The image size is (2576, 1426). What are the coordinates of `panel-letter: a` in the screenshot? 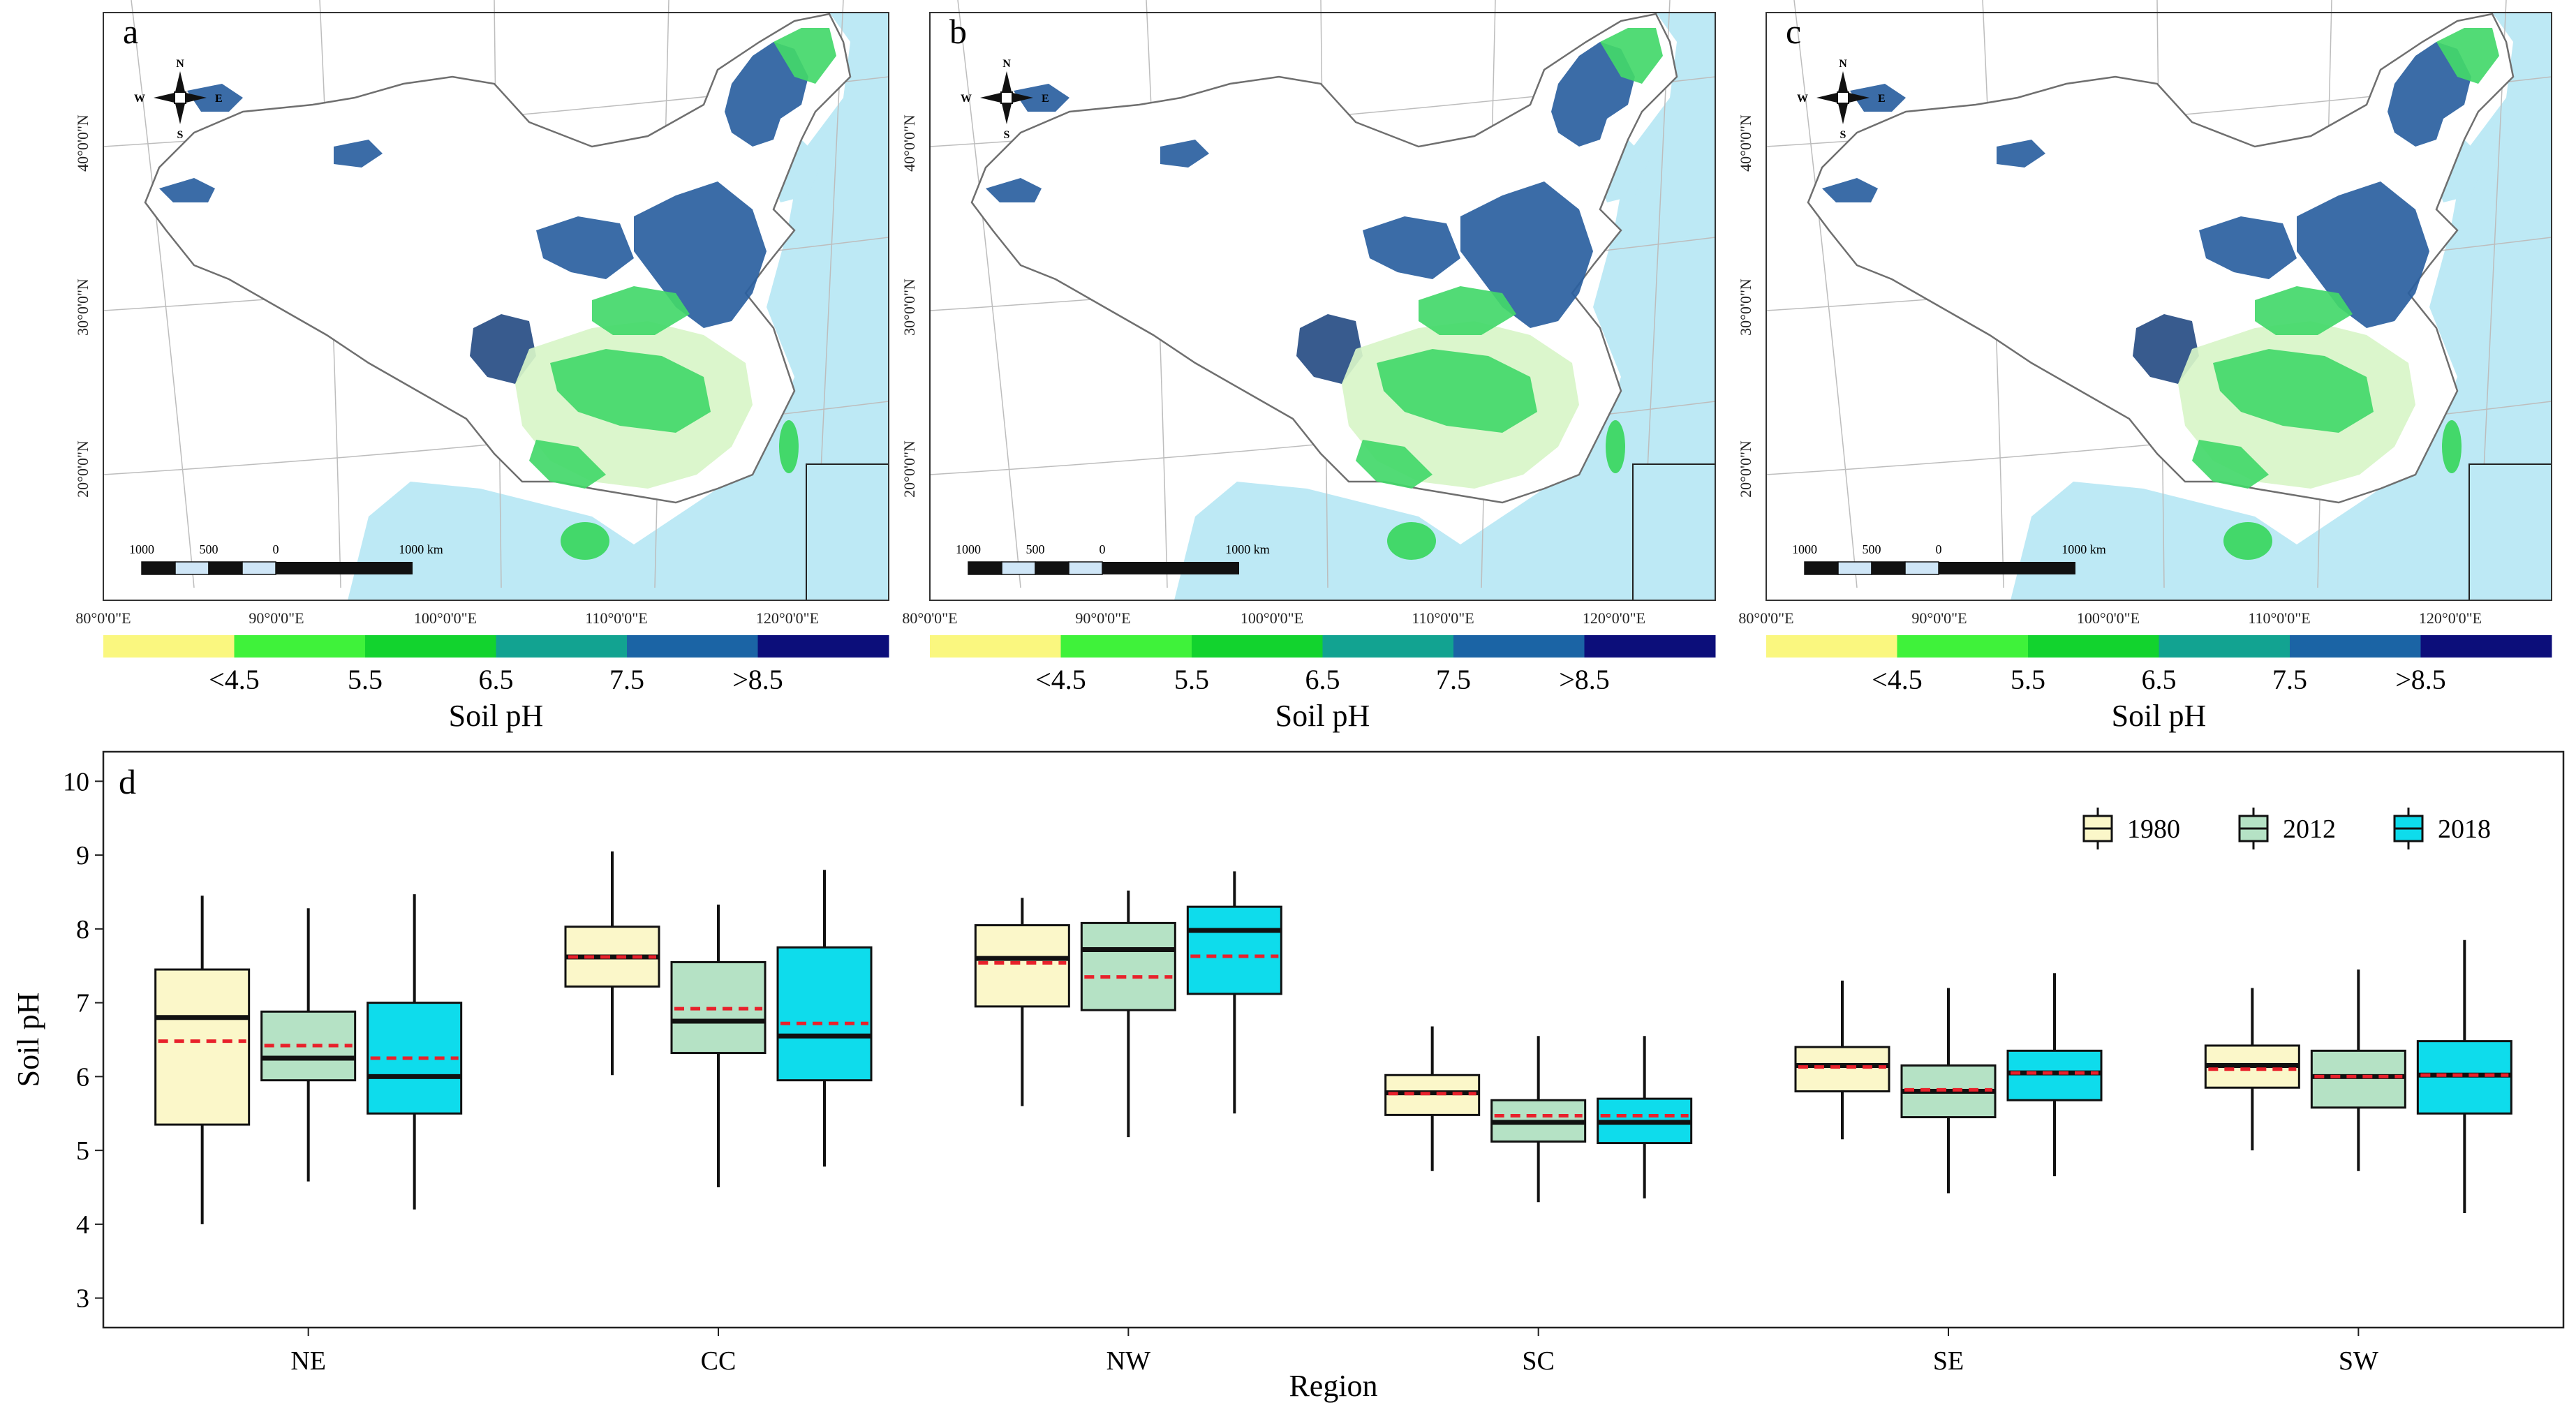 It's located at (130, 32).